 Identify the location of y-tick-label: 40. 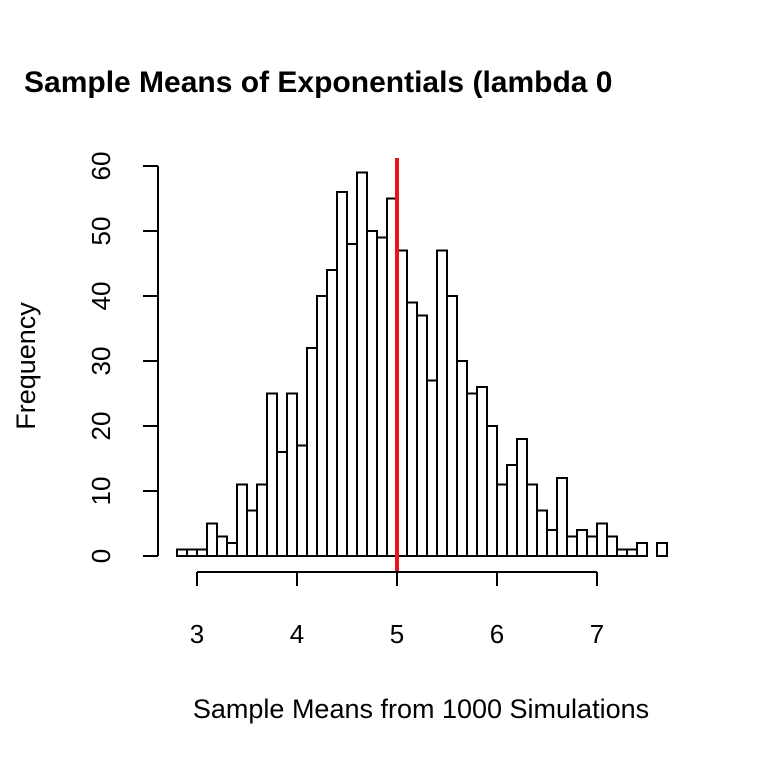
(101, 296).